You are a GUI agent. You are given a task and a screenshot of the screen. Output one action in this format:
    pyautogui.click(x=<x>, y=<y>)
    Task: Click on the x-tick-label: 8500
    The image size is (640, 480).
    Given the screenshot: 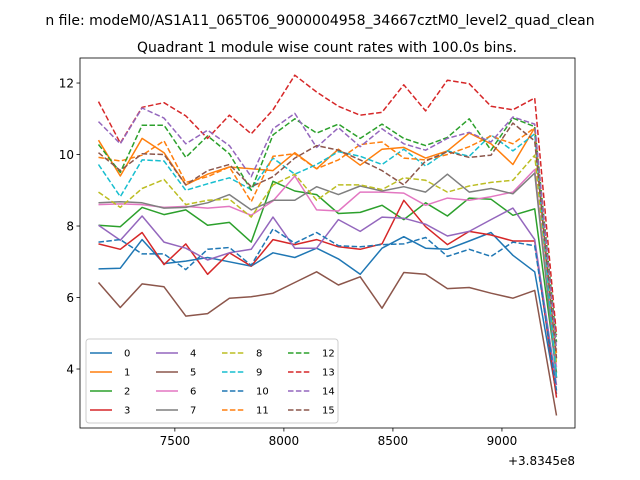 What is the action you would take?
    pyautogui.click(x=393, y=441)
    